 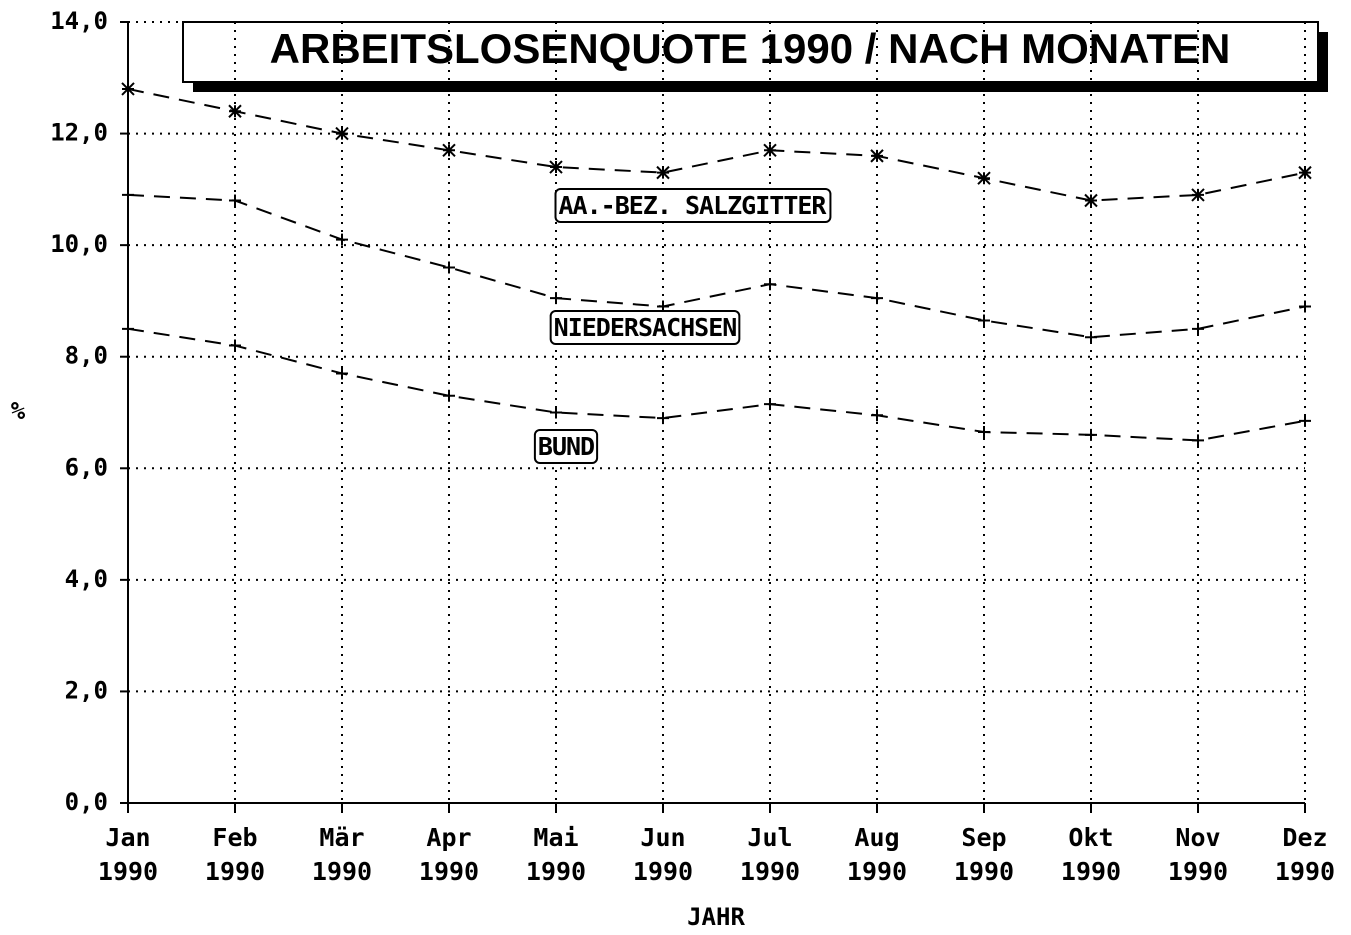 I want to click on title-box, so click(x=750, y=52).